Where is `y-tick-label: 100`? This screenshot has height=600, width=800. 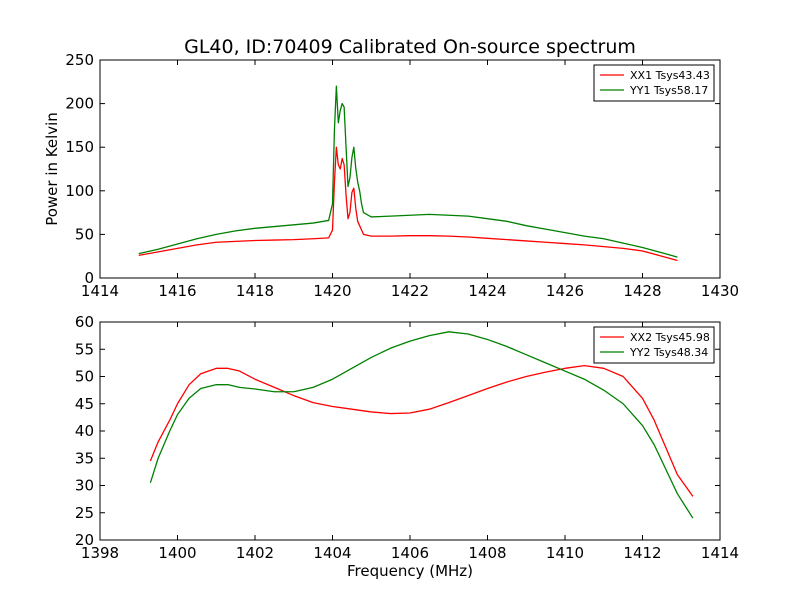 y-tick-label: 100 is located at coordinates (79, 191).